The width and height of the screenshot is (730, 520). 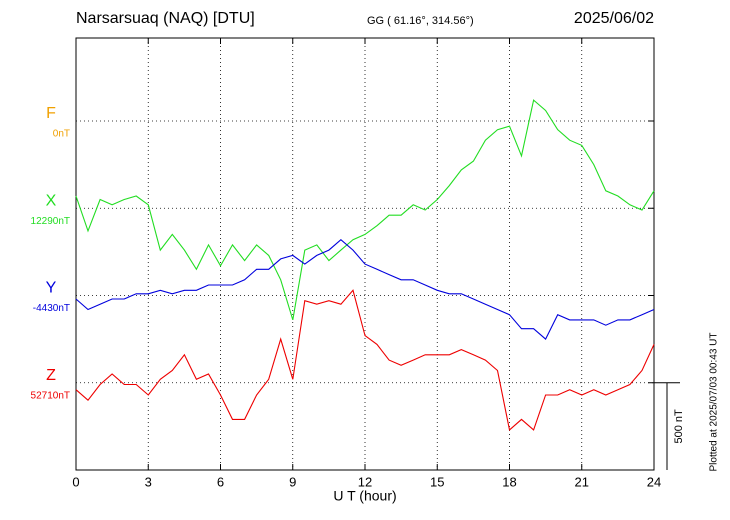 I want to click on series-name: F, so click(x=51, y=113).